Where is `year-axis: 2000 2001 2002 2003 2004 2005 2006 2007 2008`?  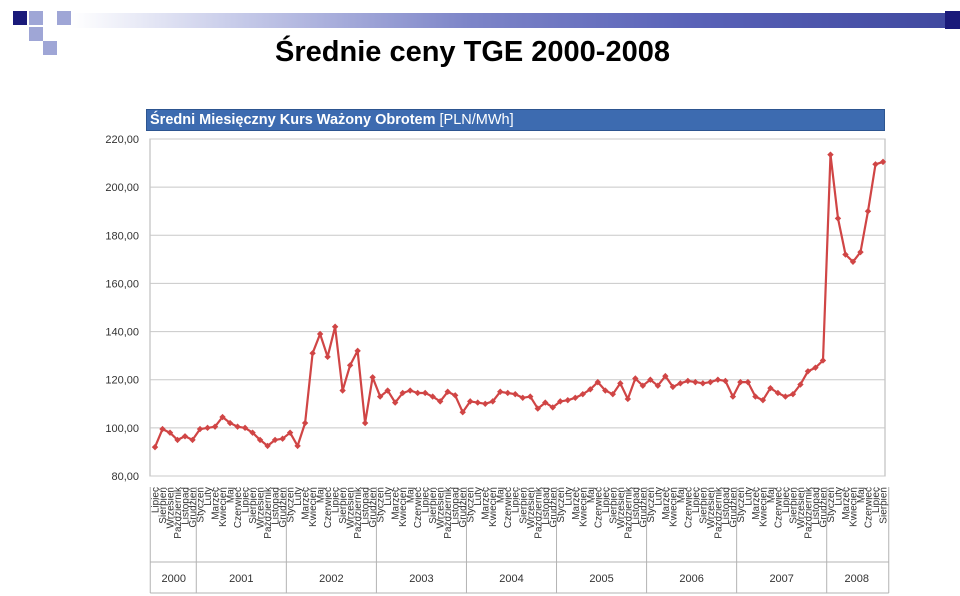 year-axis: 2000 2001 2002 2003 2004 2005 2006 2007 2008 is located at coordinates (519, 540).